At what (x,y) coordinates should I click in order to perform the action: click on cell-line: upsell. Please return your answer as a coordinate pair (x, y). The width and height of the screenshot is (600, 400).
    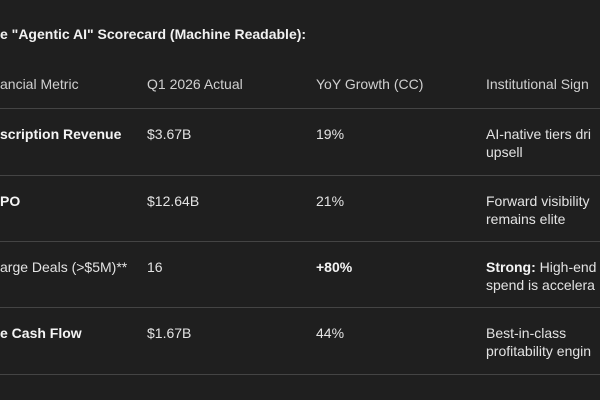
    Looking at the image, I should click on (504, 152).